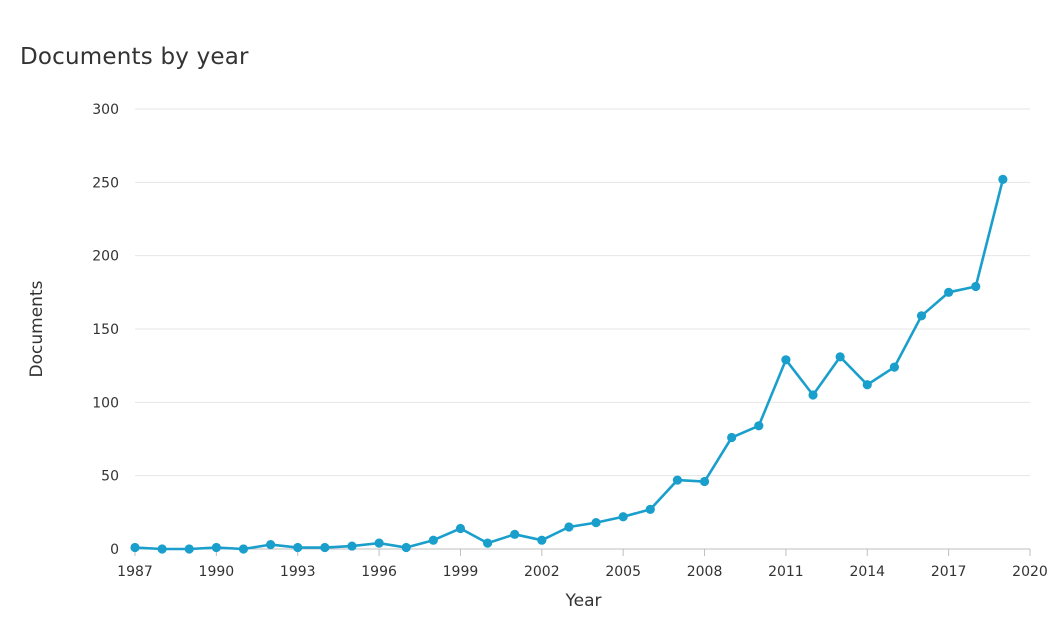  Describe the element at coordinates (298, 547) in the screenshot. I see `data-point-1993` at that location.